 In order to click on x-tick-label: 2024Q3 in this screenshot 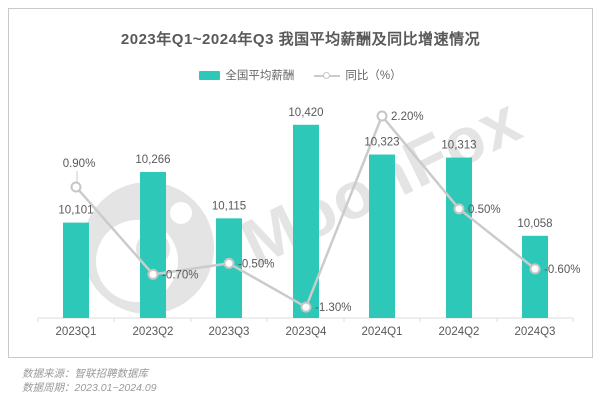, I will do `click(535, 332)`.